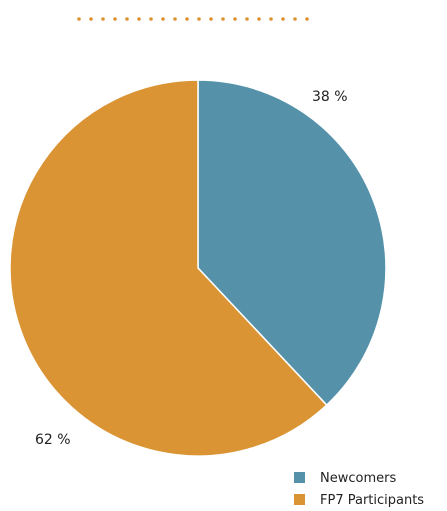 The width and height of the screenshot is (447, 511). What do you see at coordinates (299, 499) in the screenshot?
I see `legend-swatch-fp7-participants` at bounding box center [299, 499].